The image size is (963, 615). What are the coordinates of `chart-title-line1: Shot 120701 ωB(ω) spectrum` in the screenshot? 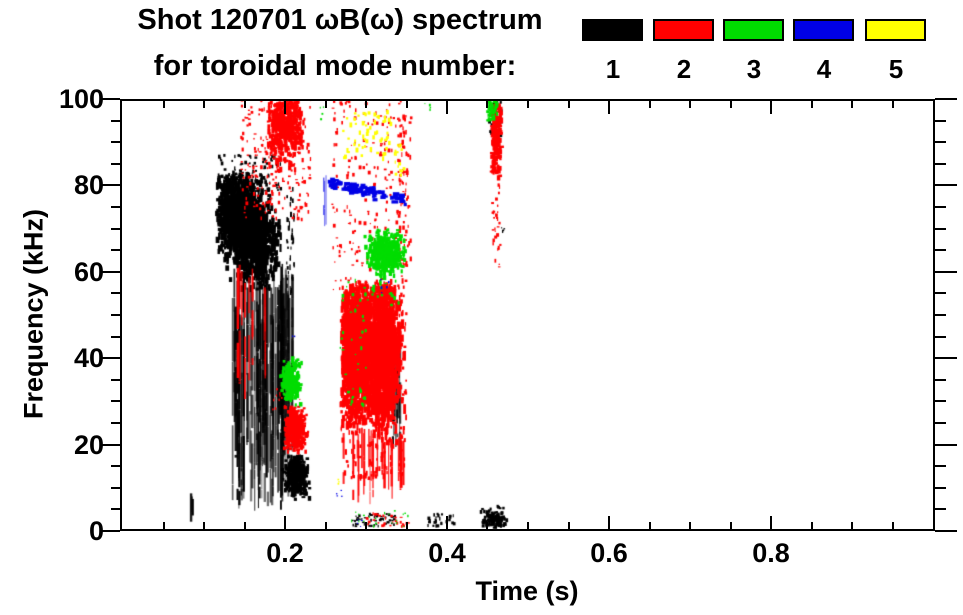 It's located at (340, 20).